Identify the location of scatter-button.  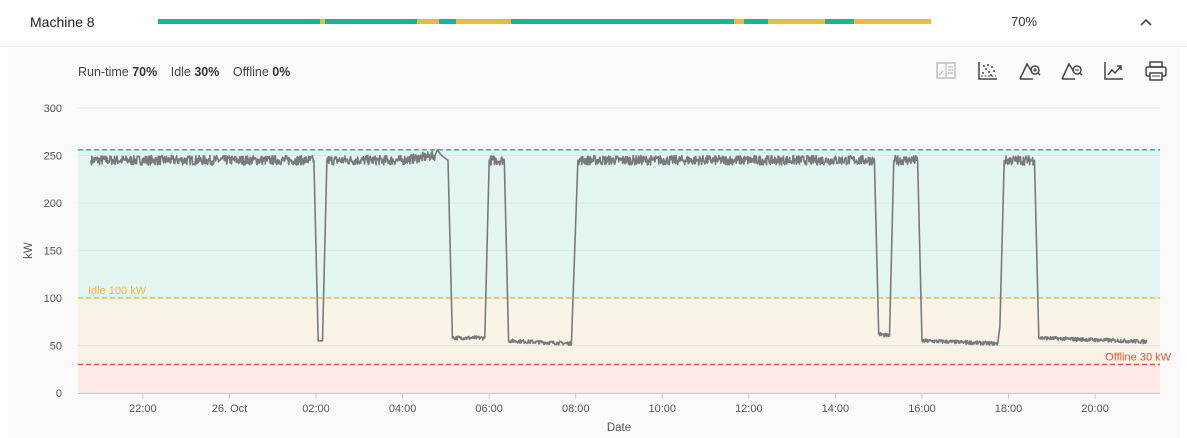
(988, 71).